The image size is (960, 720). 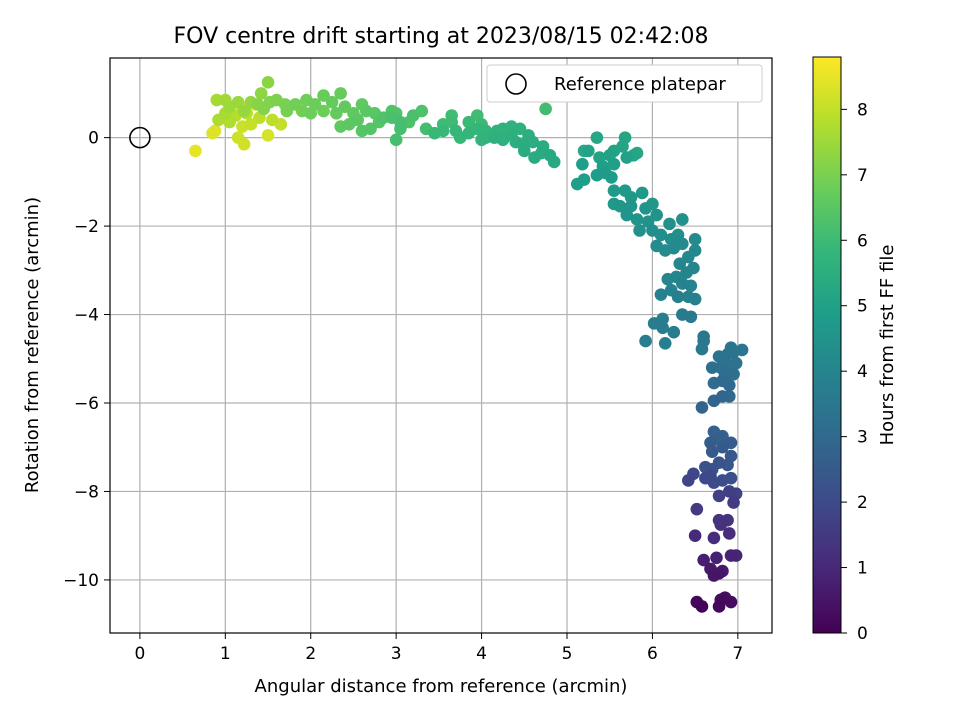 I want to click on x-tick-label: 5, so click(x=567, y=654).